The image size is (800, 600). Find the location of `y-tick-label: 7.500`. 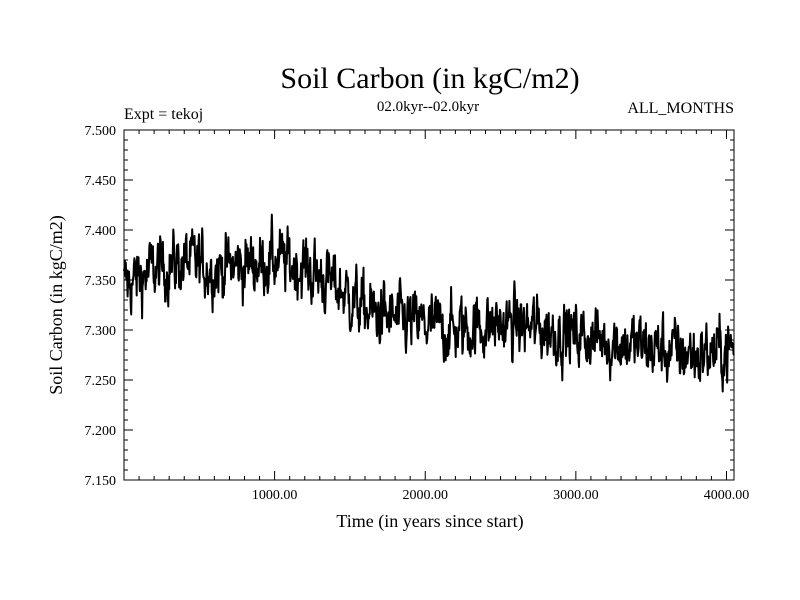

y-tick-label: 7.500 is located at coordinates (101, 131).